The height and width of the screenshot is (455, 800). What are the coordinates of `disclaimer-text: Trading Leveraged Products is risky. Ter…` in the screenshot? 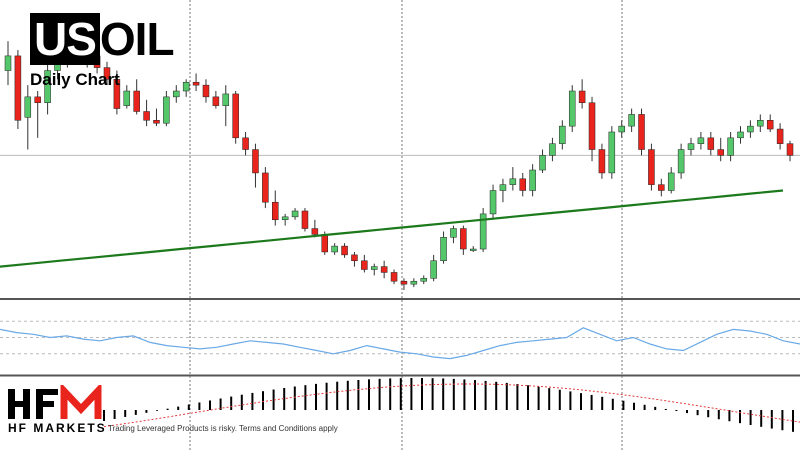 It's located at (223, 428).